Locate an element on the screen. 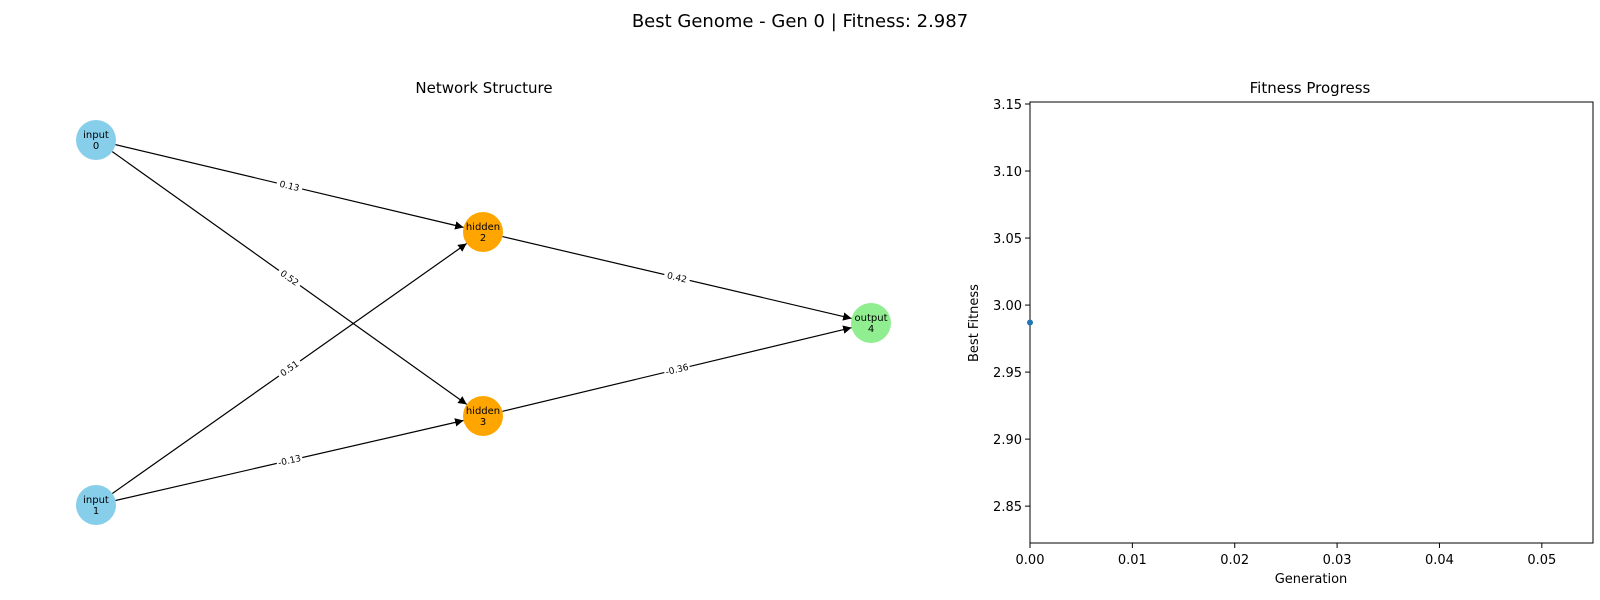 This screenshot has height=600, width=1600. figure-suptitle: Best Genome - Gen 0 | Fitness: 2.987 is located at coordinates (800, 21).